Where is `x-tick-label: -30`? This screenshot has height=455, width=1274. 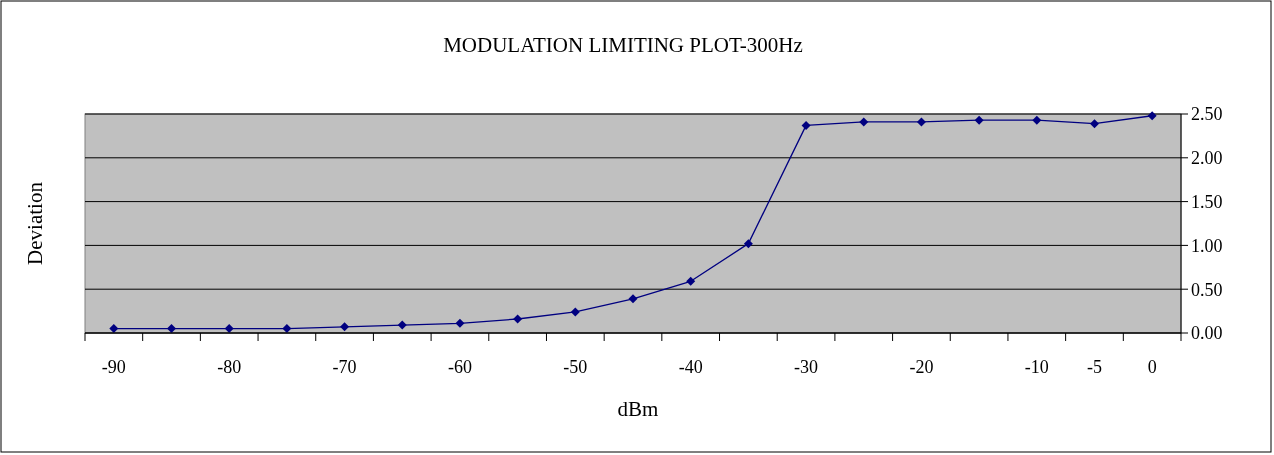 x-tick-label: -30 is located at coordinates (806, 367).